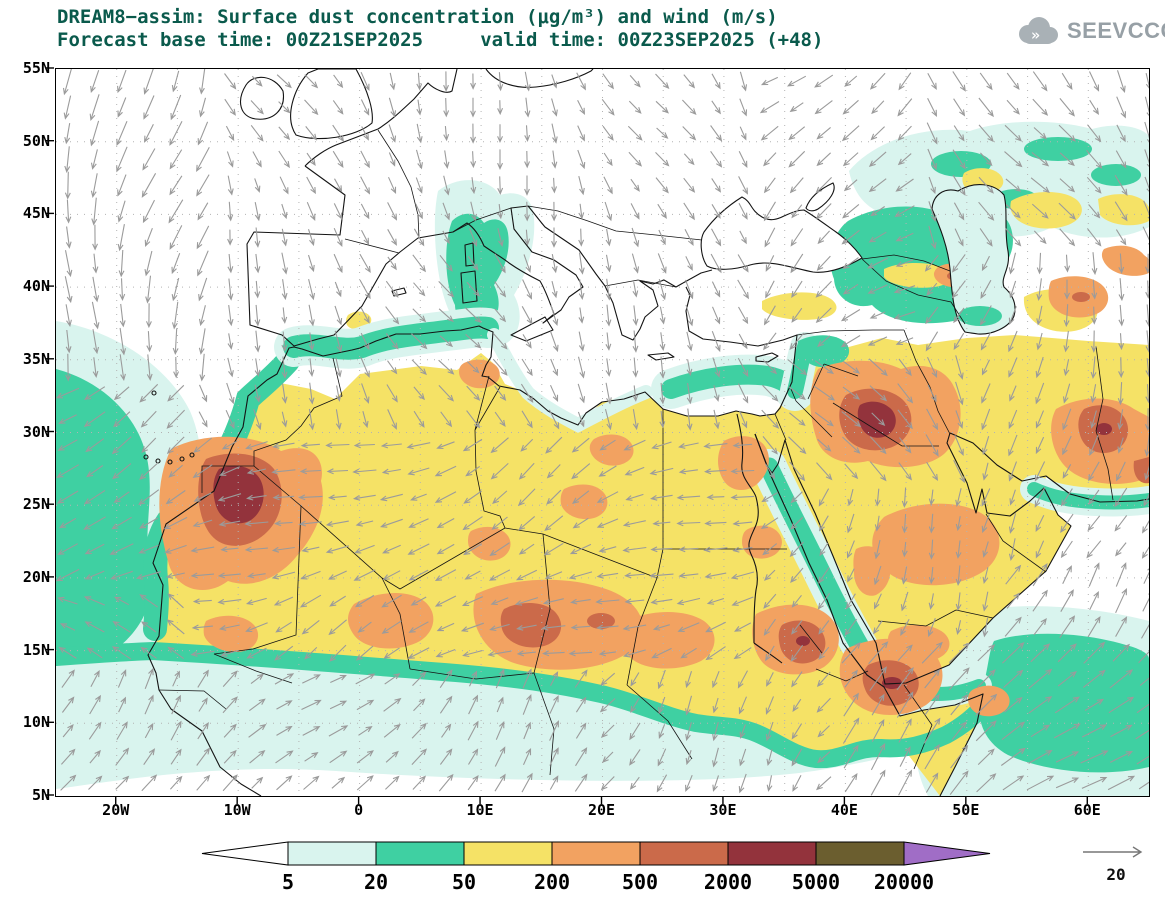 This screenshot has width=1165, height=907. What do you see at coordinates (1113, 852) in the screenshot?
I see `wind-reference-arrow` at bounding box center [1113, 852].